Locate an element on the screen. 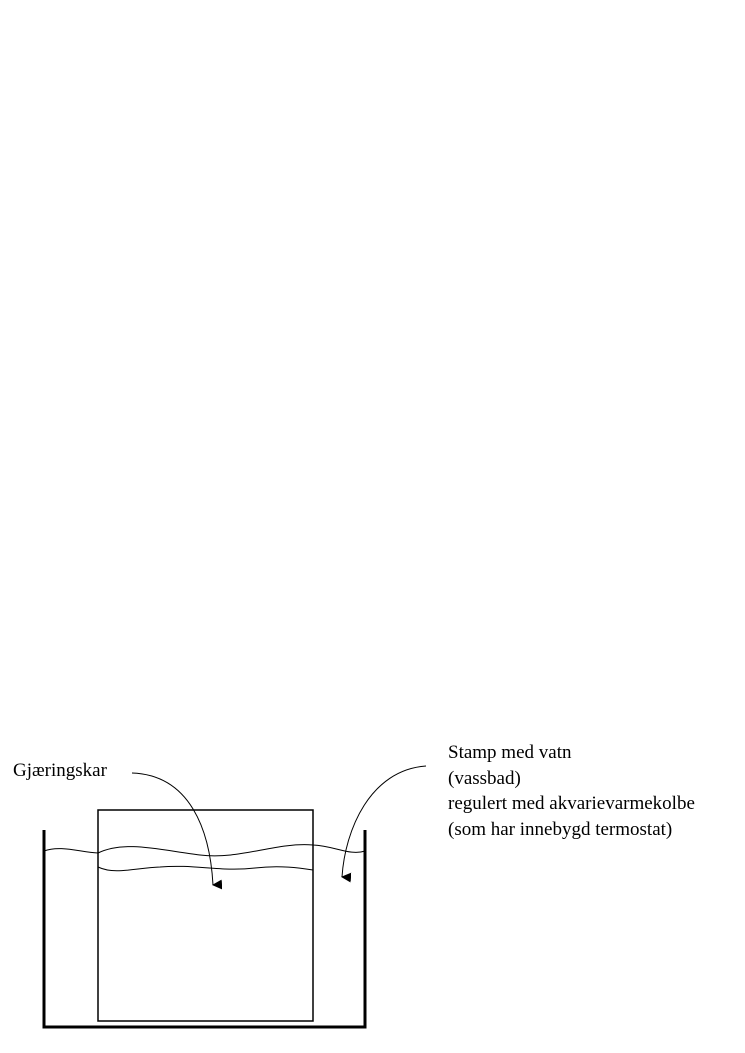 Image resolution: width=745 pixels, height=1053 pixels. bath-label-line-4: (som har innebygd termostat) is located at coordinates (560, 829).